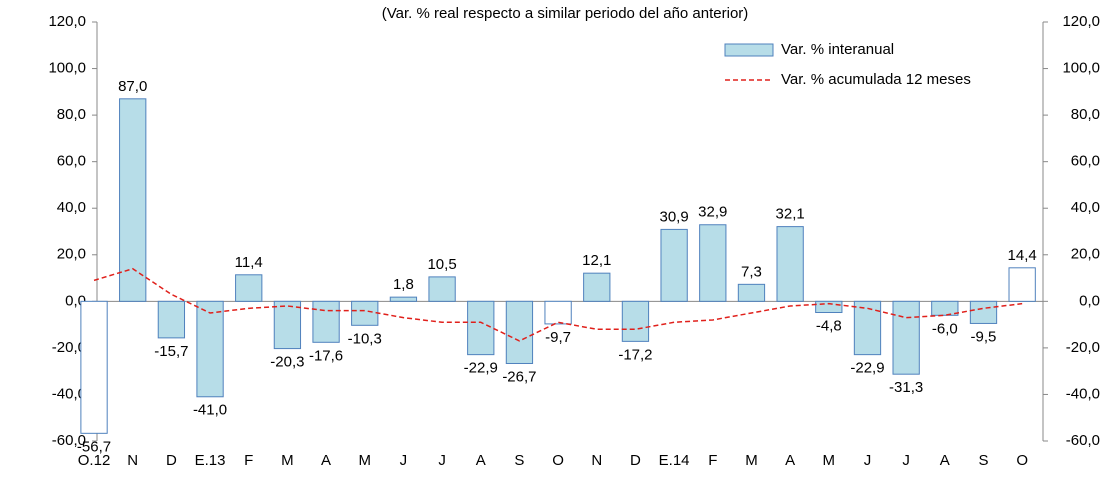 This screenshot has height=484, width=1108. Describe the element at coordinates (94, 460) in the screenshot. I see `x-tick-label: O.12` at that location.